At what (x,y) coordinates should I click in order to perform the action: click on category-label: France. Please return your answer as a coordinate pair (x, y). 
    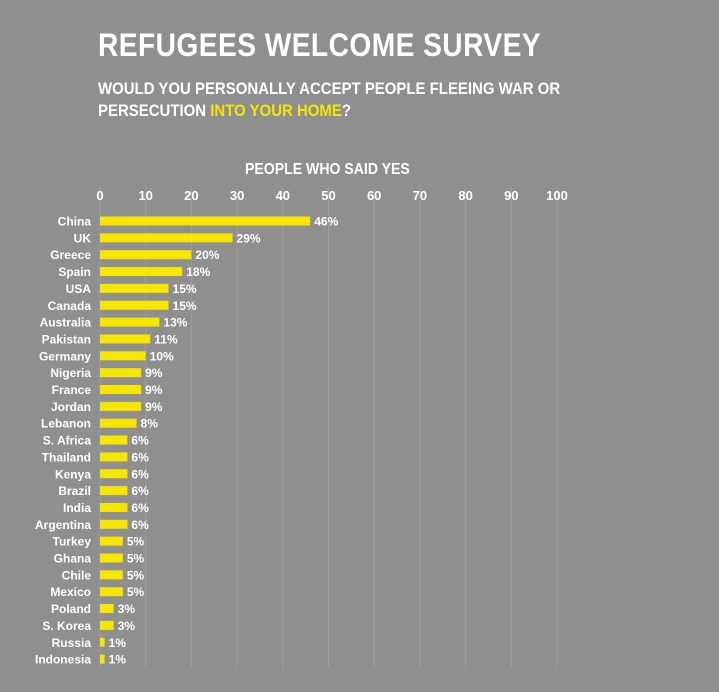
    Looking at the image, I should click on (72, 390).